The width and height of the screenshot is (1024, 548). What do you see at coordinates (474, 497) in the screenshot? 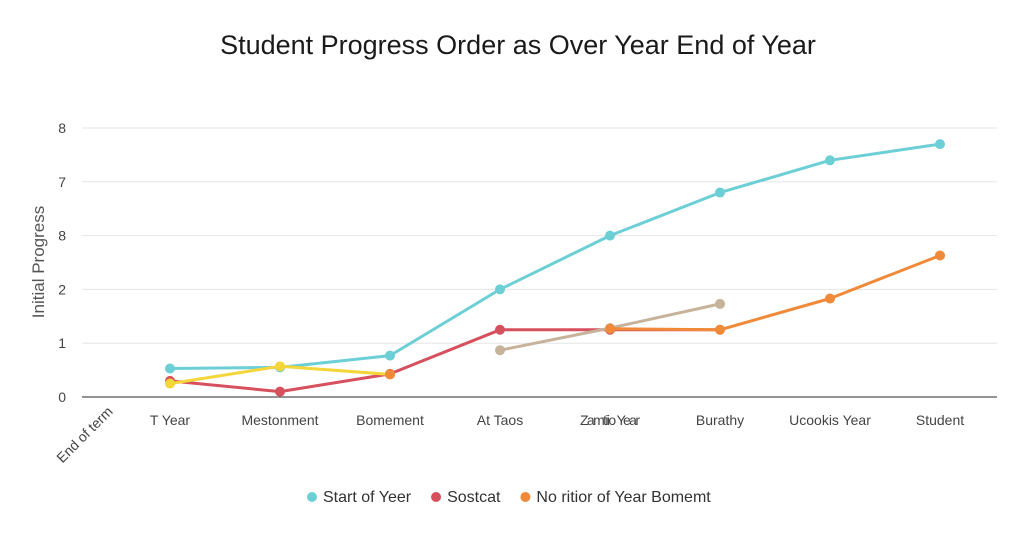
I see `legend-label: Sostcat` at bounding box center [474, 497].